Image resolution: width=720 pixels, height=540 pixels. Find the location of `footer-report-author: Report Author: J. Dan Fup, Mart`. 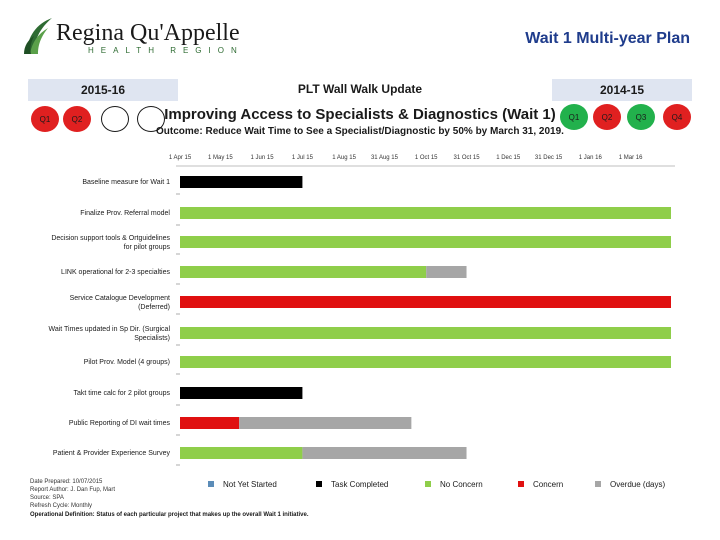

footer-report-author: Report Author: J. Dan Fup, Mart is located at coordinates (73, 490).